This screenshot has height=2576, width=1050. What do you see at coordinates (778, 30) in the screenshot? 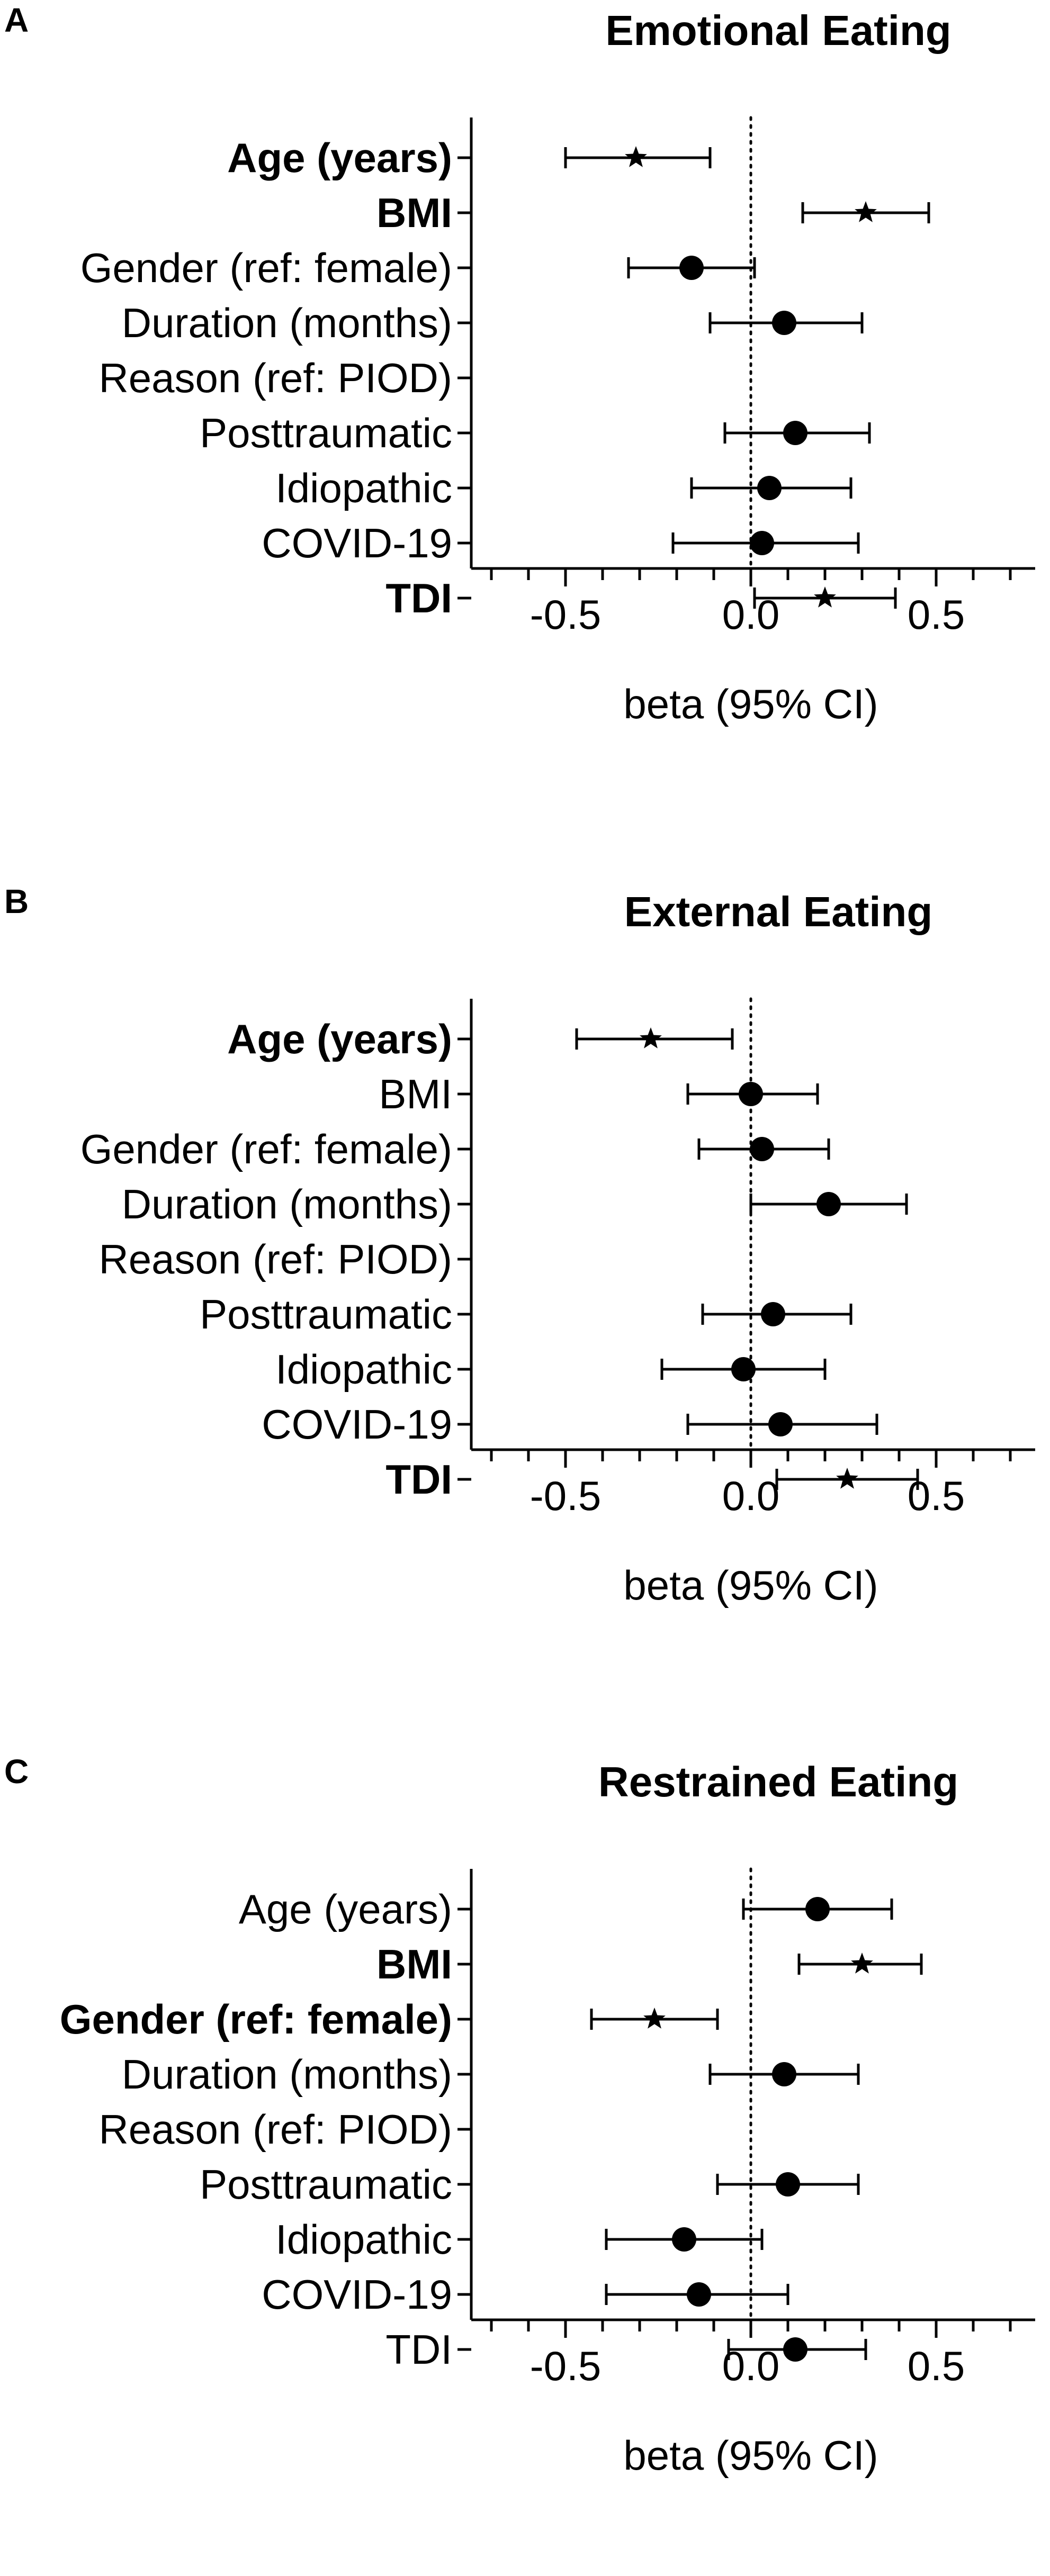
I see `chart-title: Emotional Eating` at bounding box center [778, 30].